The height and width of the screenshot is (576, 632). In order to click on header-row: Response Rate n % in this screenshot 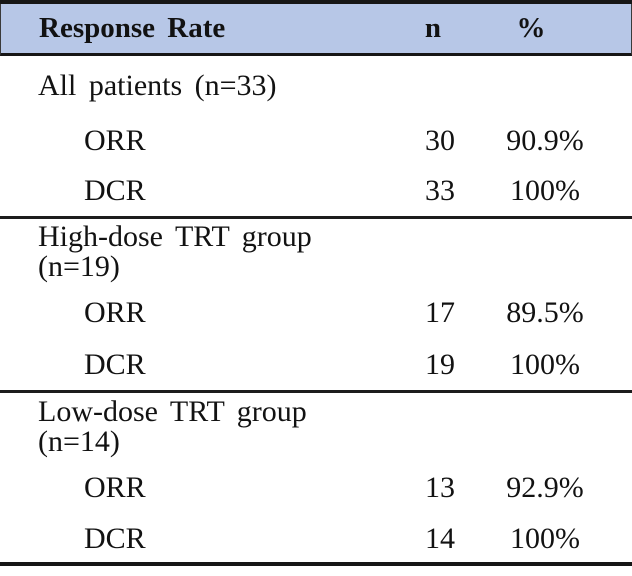, I will do `click(316, 30)`.